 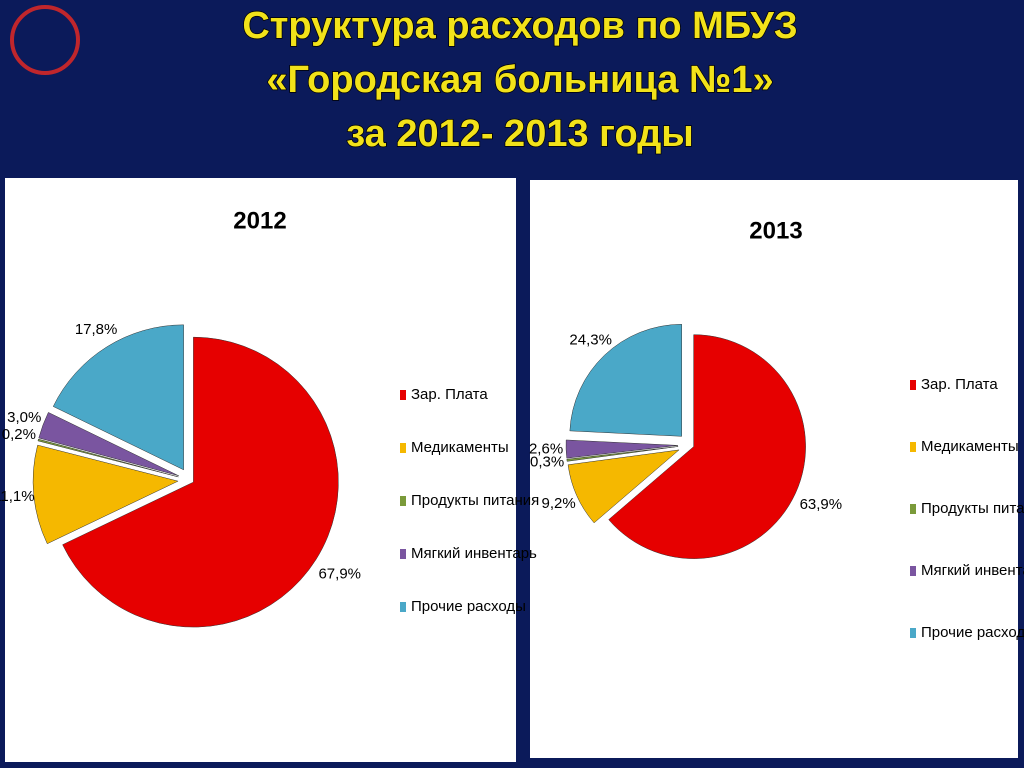 I want to click on data-label: 0,3%, so click(x=547, y=462).